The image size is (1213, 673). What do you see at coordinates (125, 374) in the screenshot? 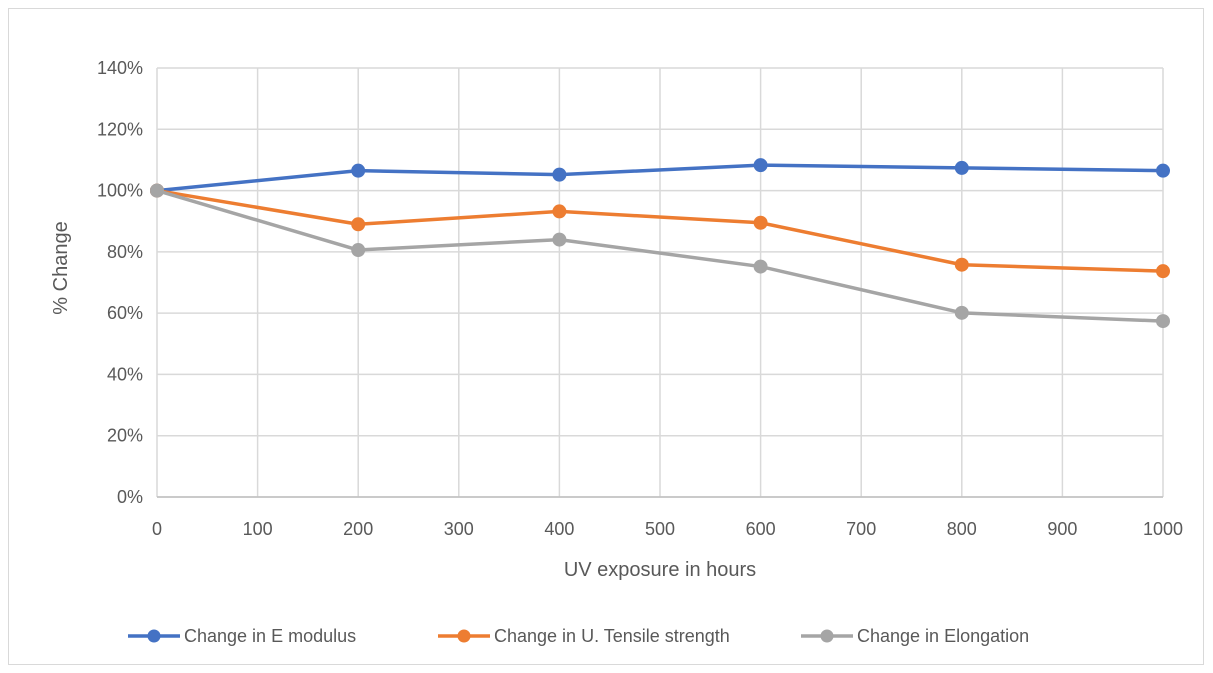
I see `y-tick-label: 40%` at bounding box center [125, 374].